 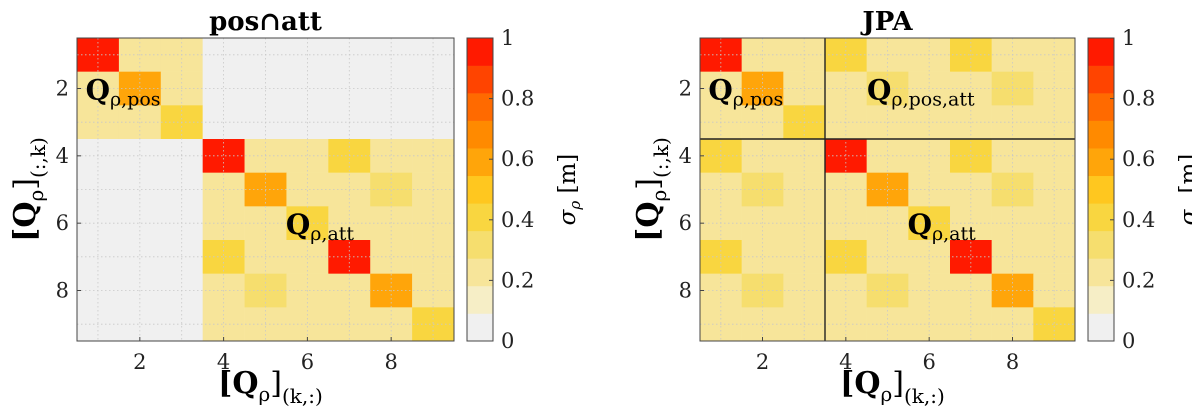 What do you see at coordinates (265, 22) in the screenshot?
I see `chart-title: pos∩att` at bounding box center [265, 22].